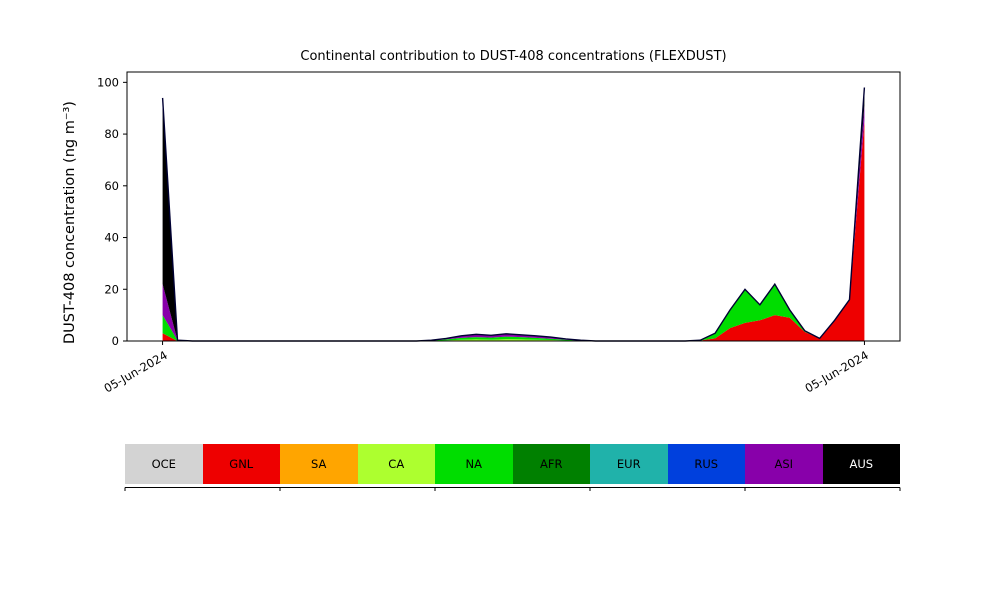 The width and height of the screenshot is (1000, 600). Describe the element at coordinates (108, 82) in the screenshot. I see `y-tick-label: 100` at that location.